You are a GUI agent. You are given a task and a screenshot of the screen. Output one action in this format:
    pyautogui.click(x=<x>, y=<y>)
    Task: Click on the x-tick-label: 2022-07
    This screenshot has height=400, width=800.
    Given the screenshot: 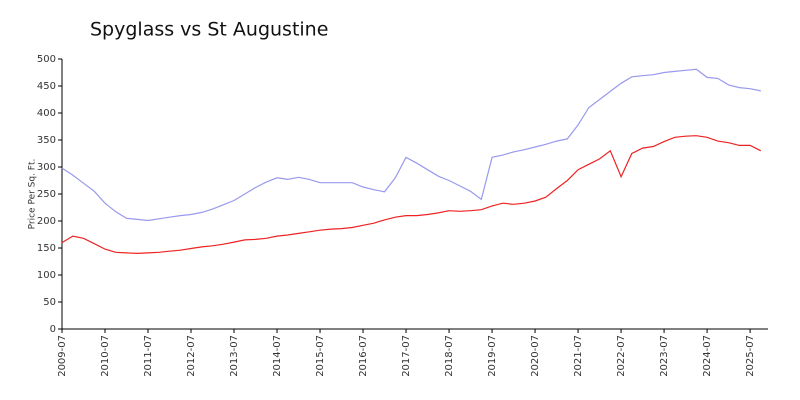 What is the action you would take?
    pyautogui.click(x=621, y=356)
    